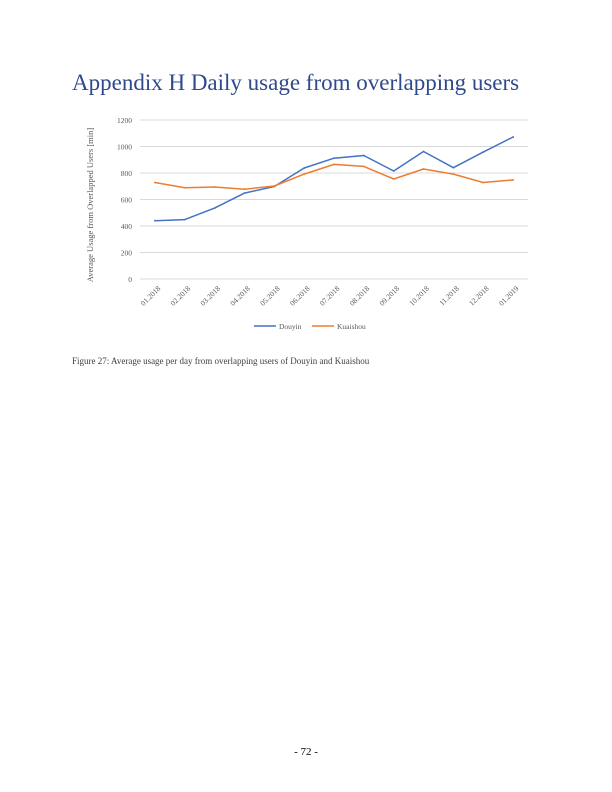  I want to click on legend: Douyin Kuaishou, so click(310, 326).